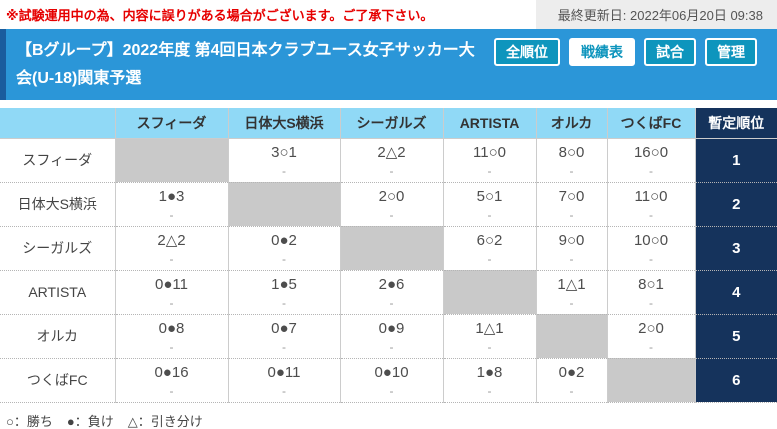 The width and height of the screenshot is (777, 429). What do you see at coordinates (635, 47) in the screenshot?
I see `header-tabs: 全順位 戦績表 試合 管理` at bounding box center [635, 47].